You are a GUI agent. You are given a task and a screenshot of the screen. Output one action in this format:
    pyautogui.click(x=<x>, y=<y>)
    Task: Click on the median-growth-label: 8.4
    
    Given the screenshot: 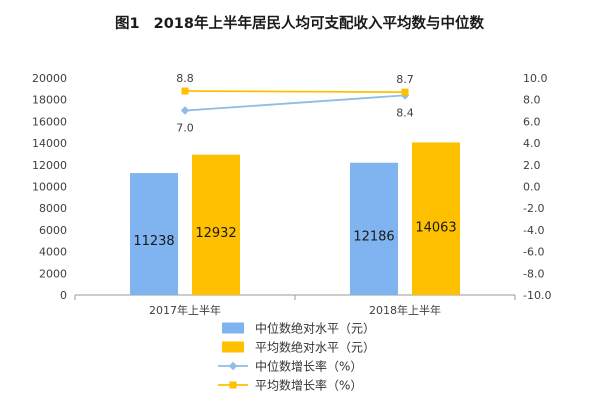 What is the action you would take?
    pyautogui.click(x=405, y=112)
    